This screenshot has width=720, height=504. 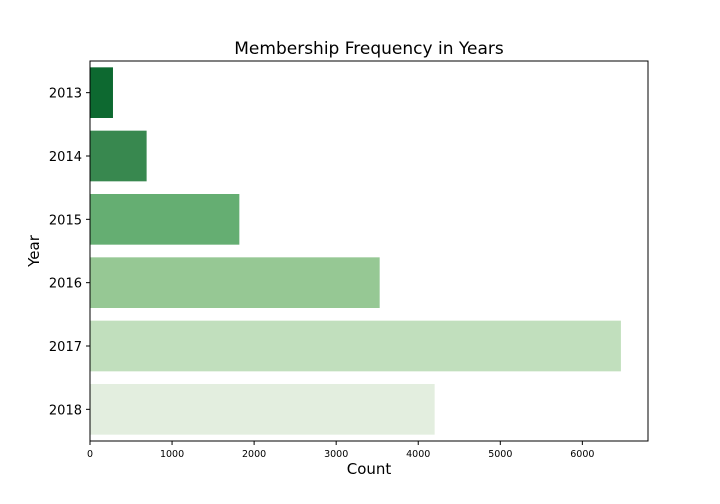 I want to click on y-tick-label-2013: 2013, so click(x=65, y=94).